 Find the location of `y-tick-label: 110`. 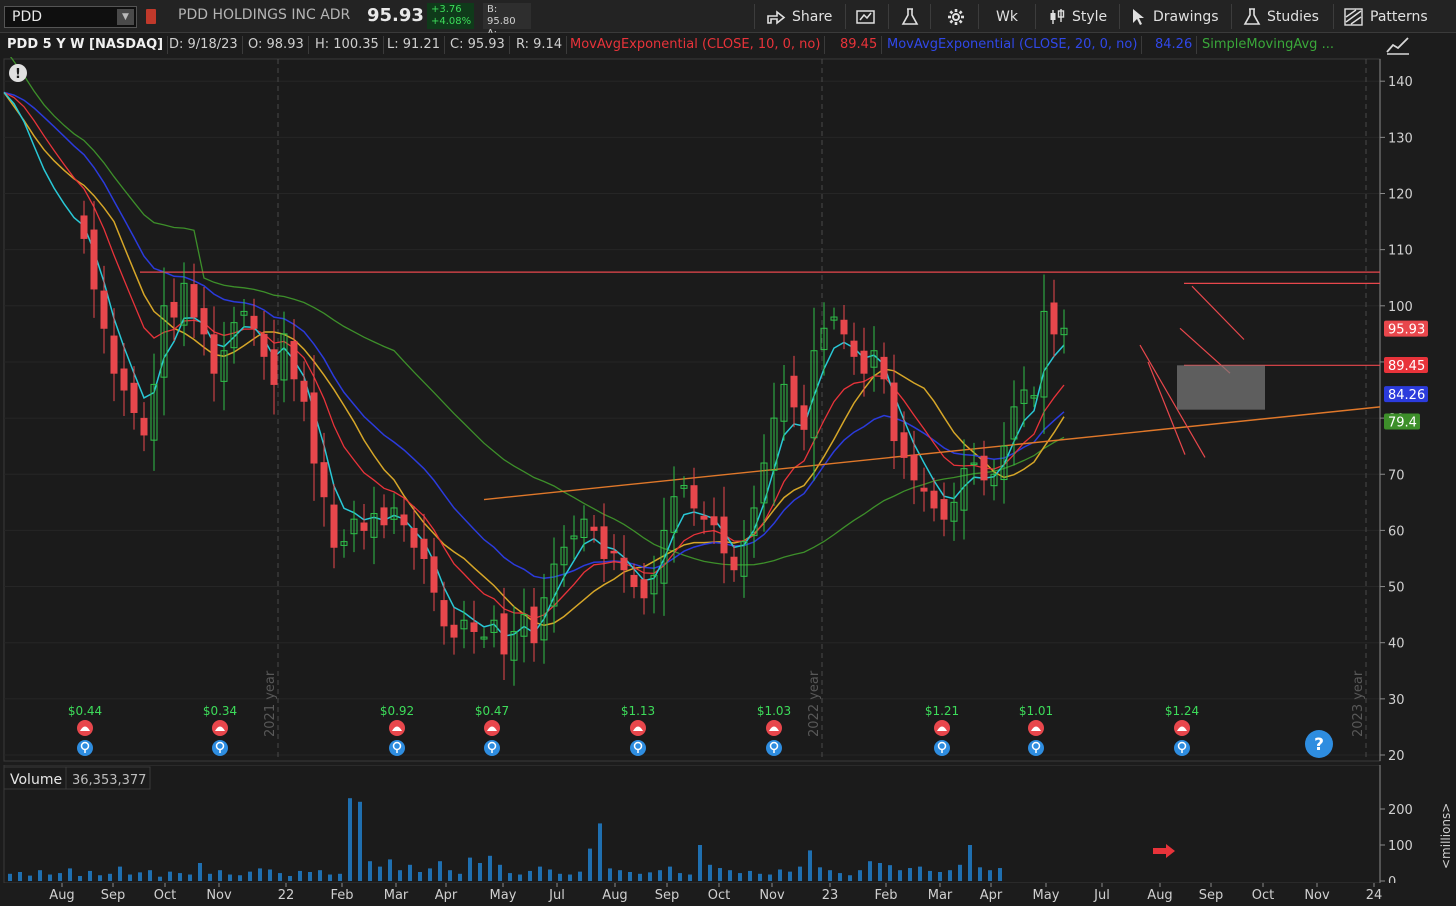

y-tick-label: 110 is located at coordinates (1400, 251).